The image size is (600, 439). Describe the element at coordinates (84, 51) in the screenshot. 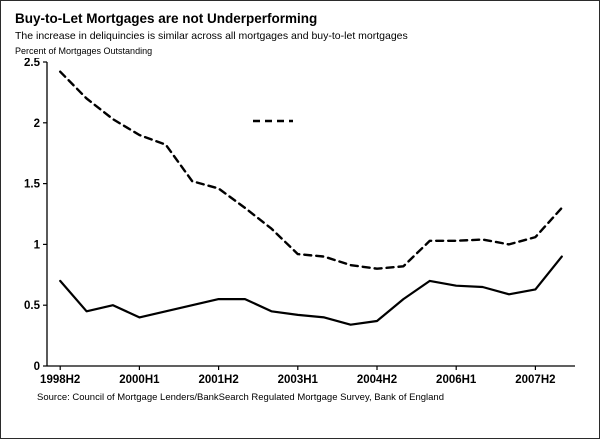

I see `y-axis-unit-label: Percent of Mortgages Outstanding` at that location.